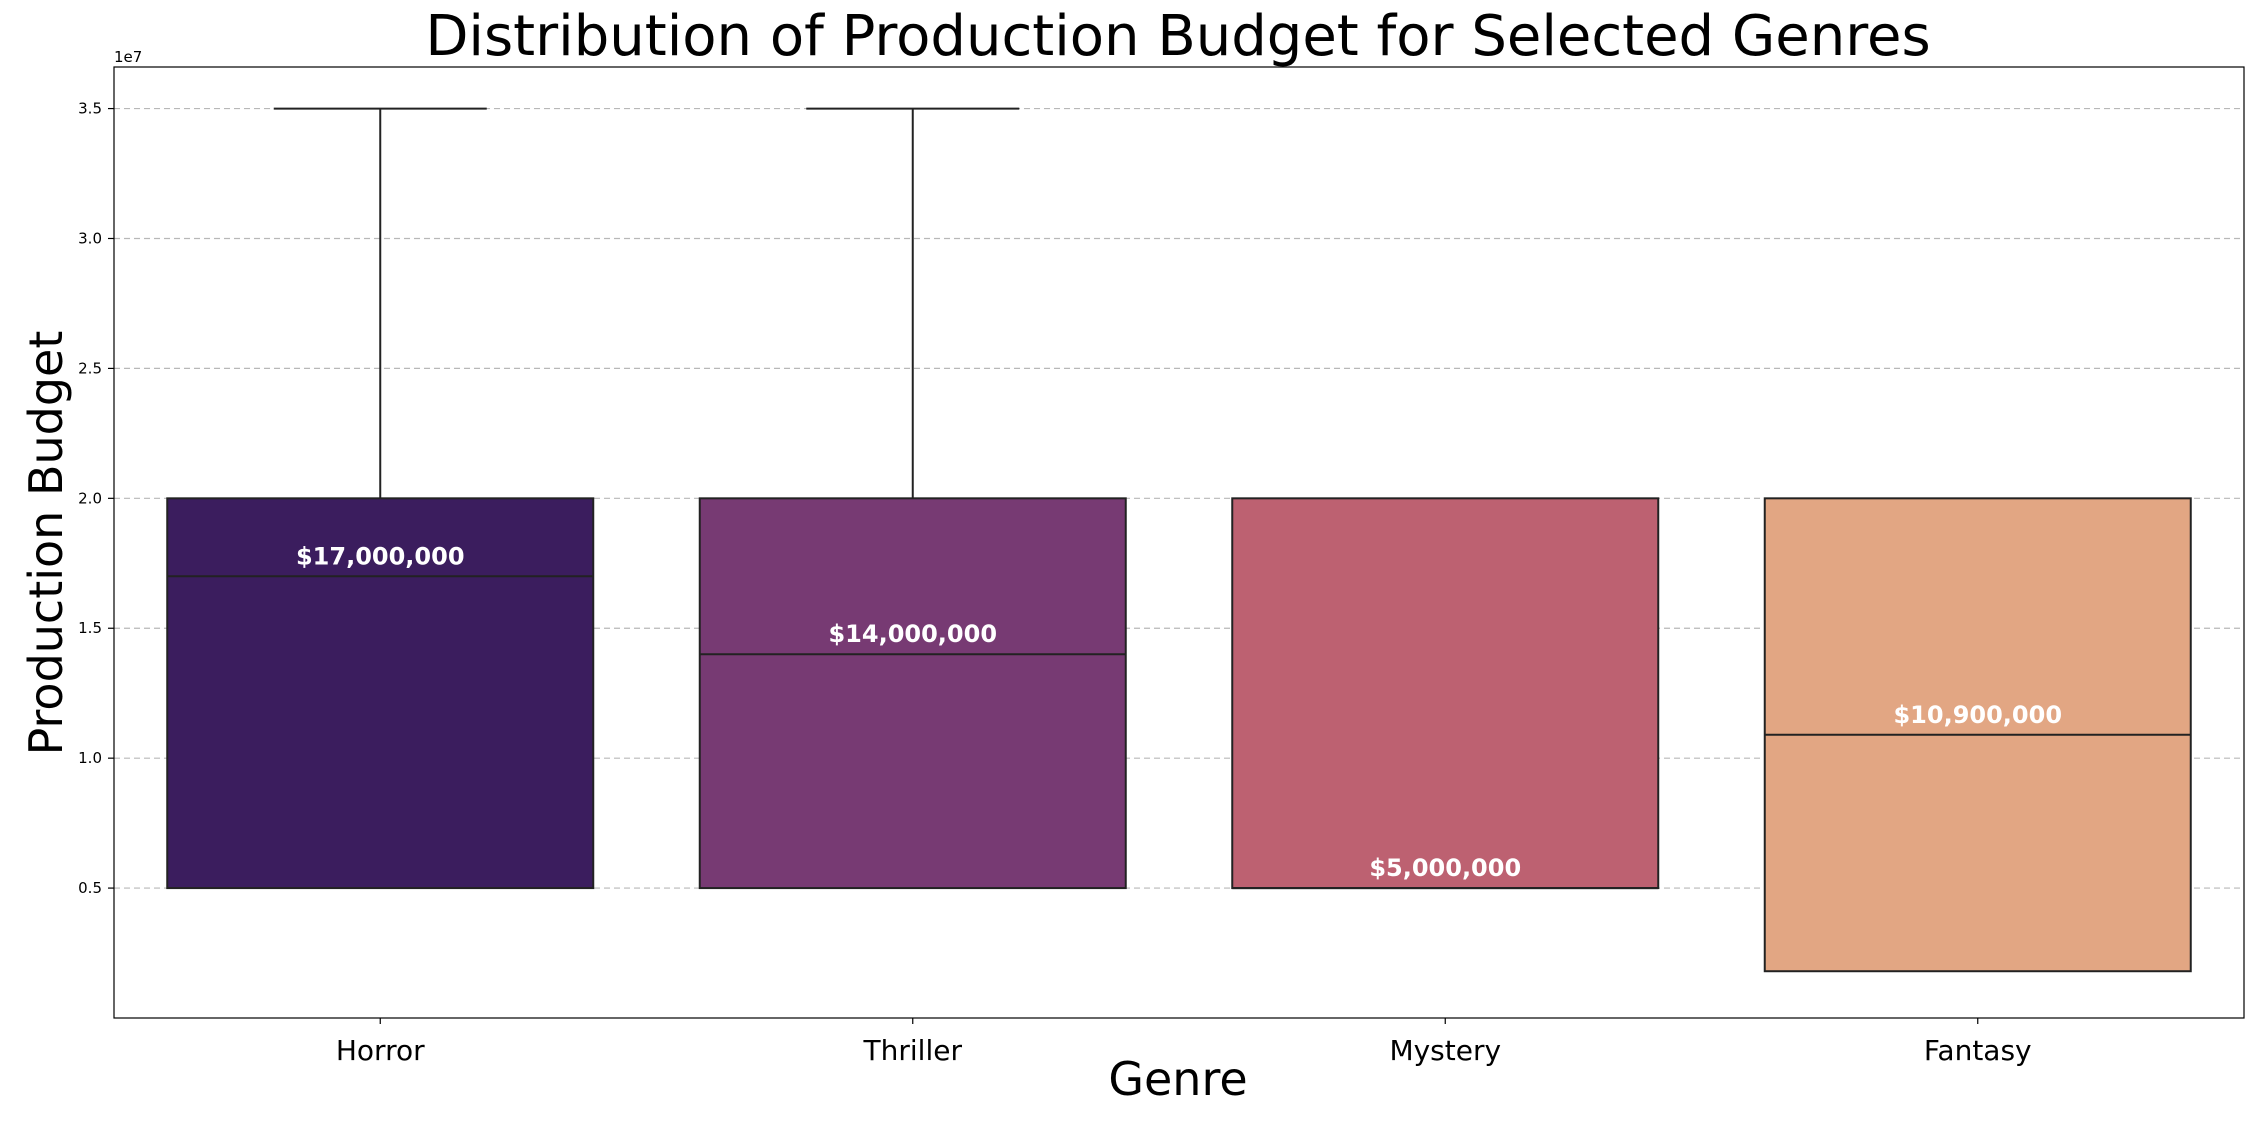 The width and height of the screenshot is (2258, 1130). What do you see at coordinates (46, 543) in the screenshot?
I see `y-axis-label: Production Budget` at bounding box center [46, 543].